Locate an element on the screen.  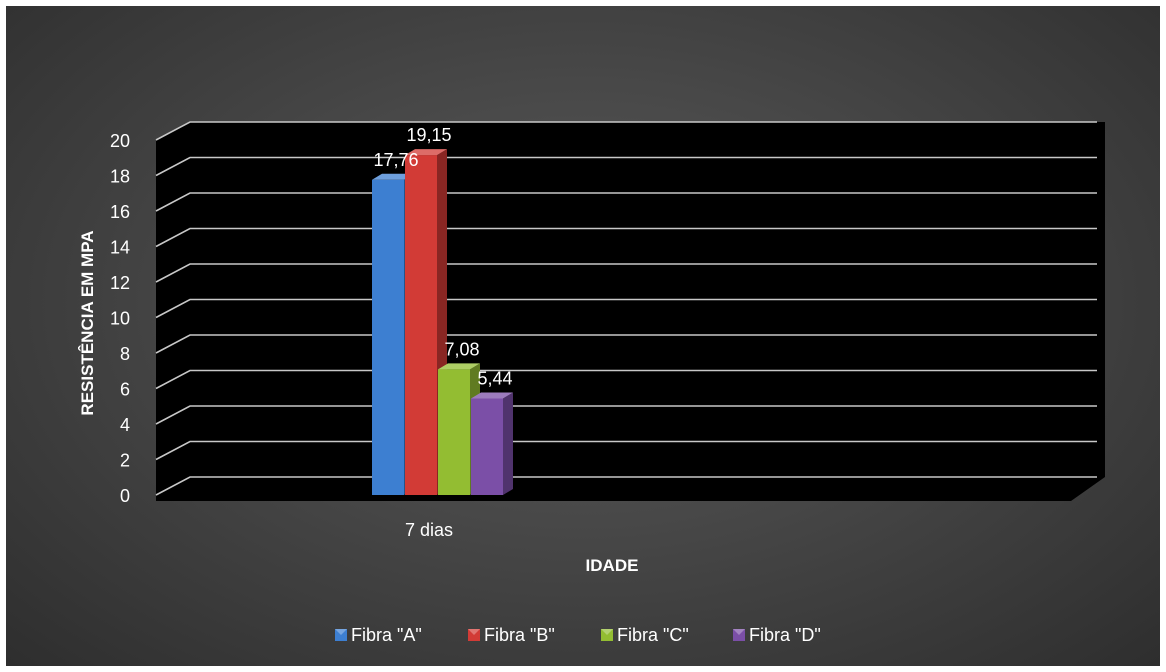
legend-label: Fibra "A" is located at coordinates (386, 635).